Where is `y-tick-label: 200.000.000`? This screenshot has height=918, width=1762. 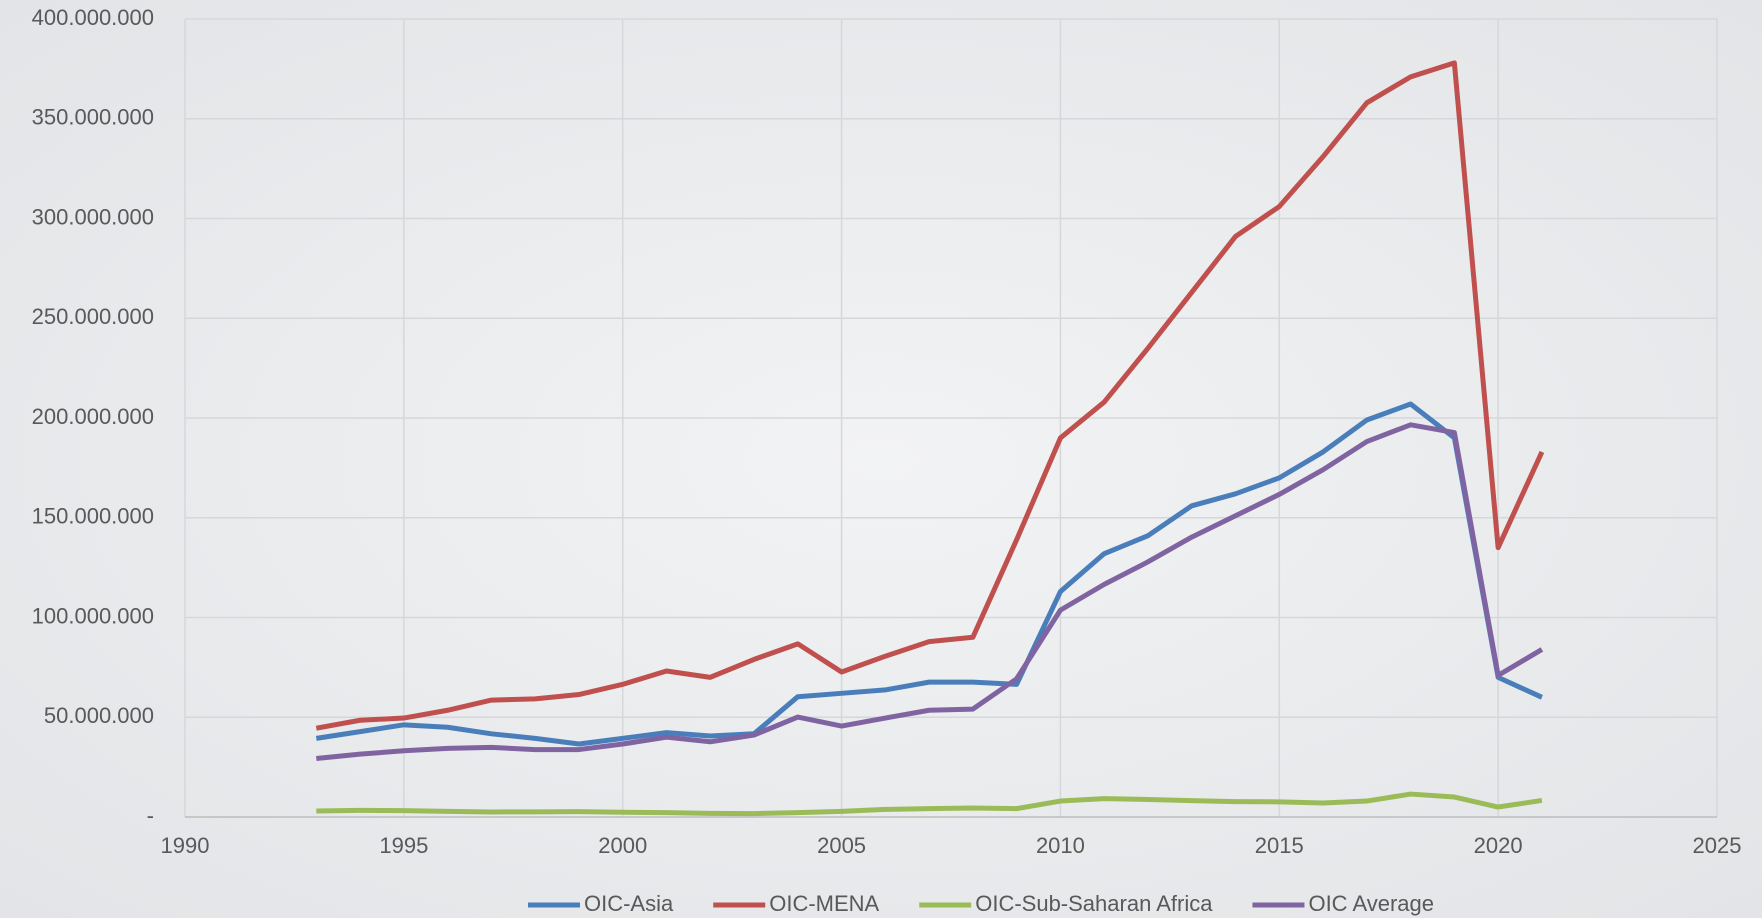
y-tick-label: 200.000.000 is located at coordinates (93, 416).